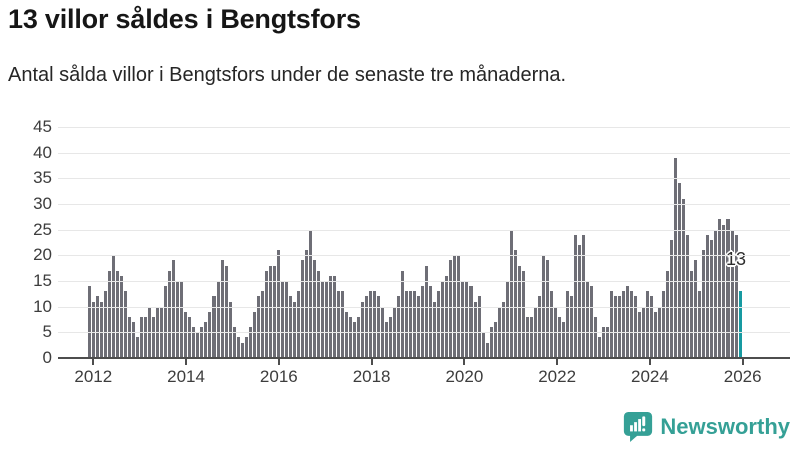 The height and width of the screenshot is (450, 800). I want to click on x-axis-tick-label: 2016, so click(278, 376).